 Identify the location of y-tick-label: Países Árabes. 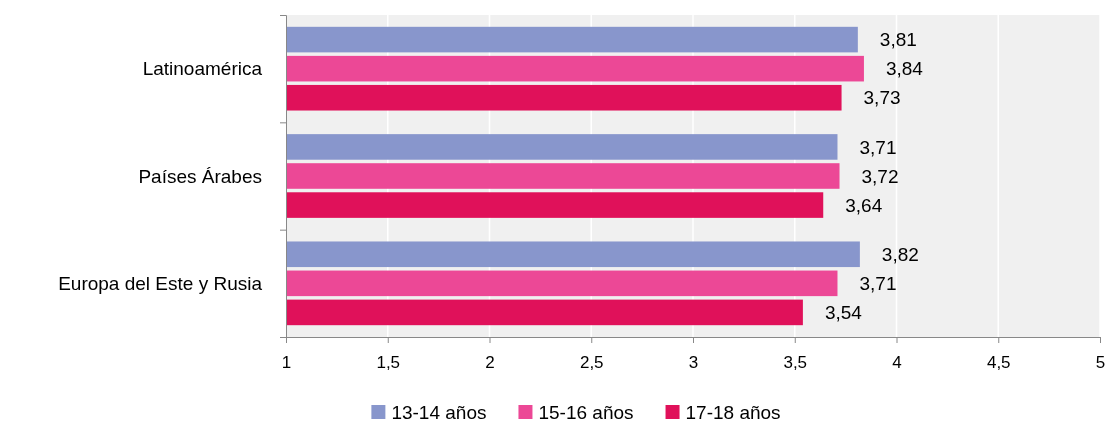
(200, 176).